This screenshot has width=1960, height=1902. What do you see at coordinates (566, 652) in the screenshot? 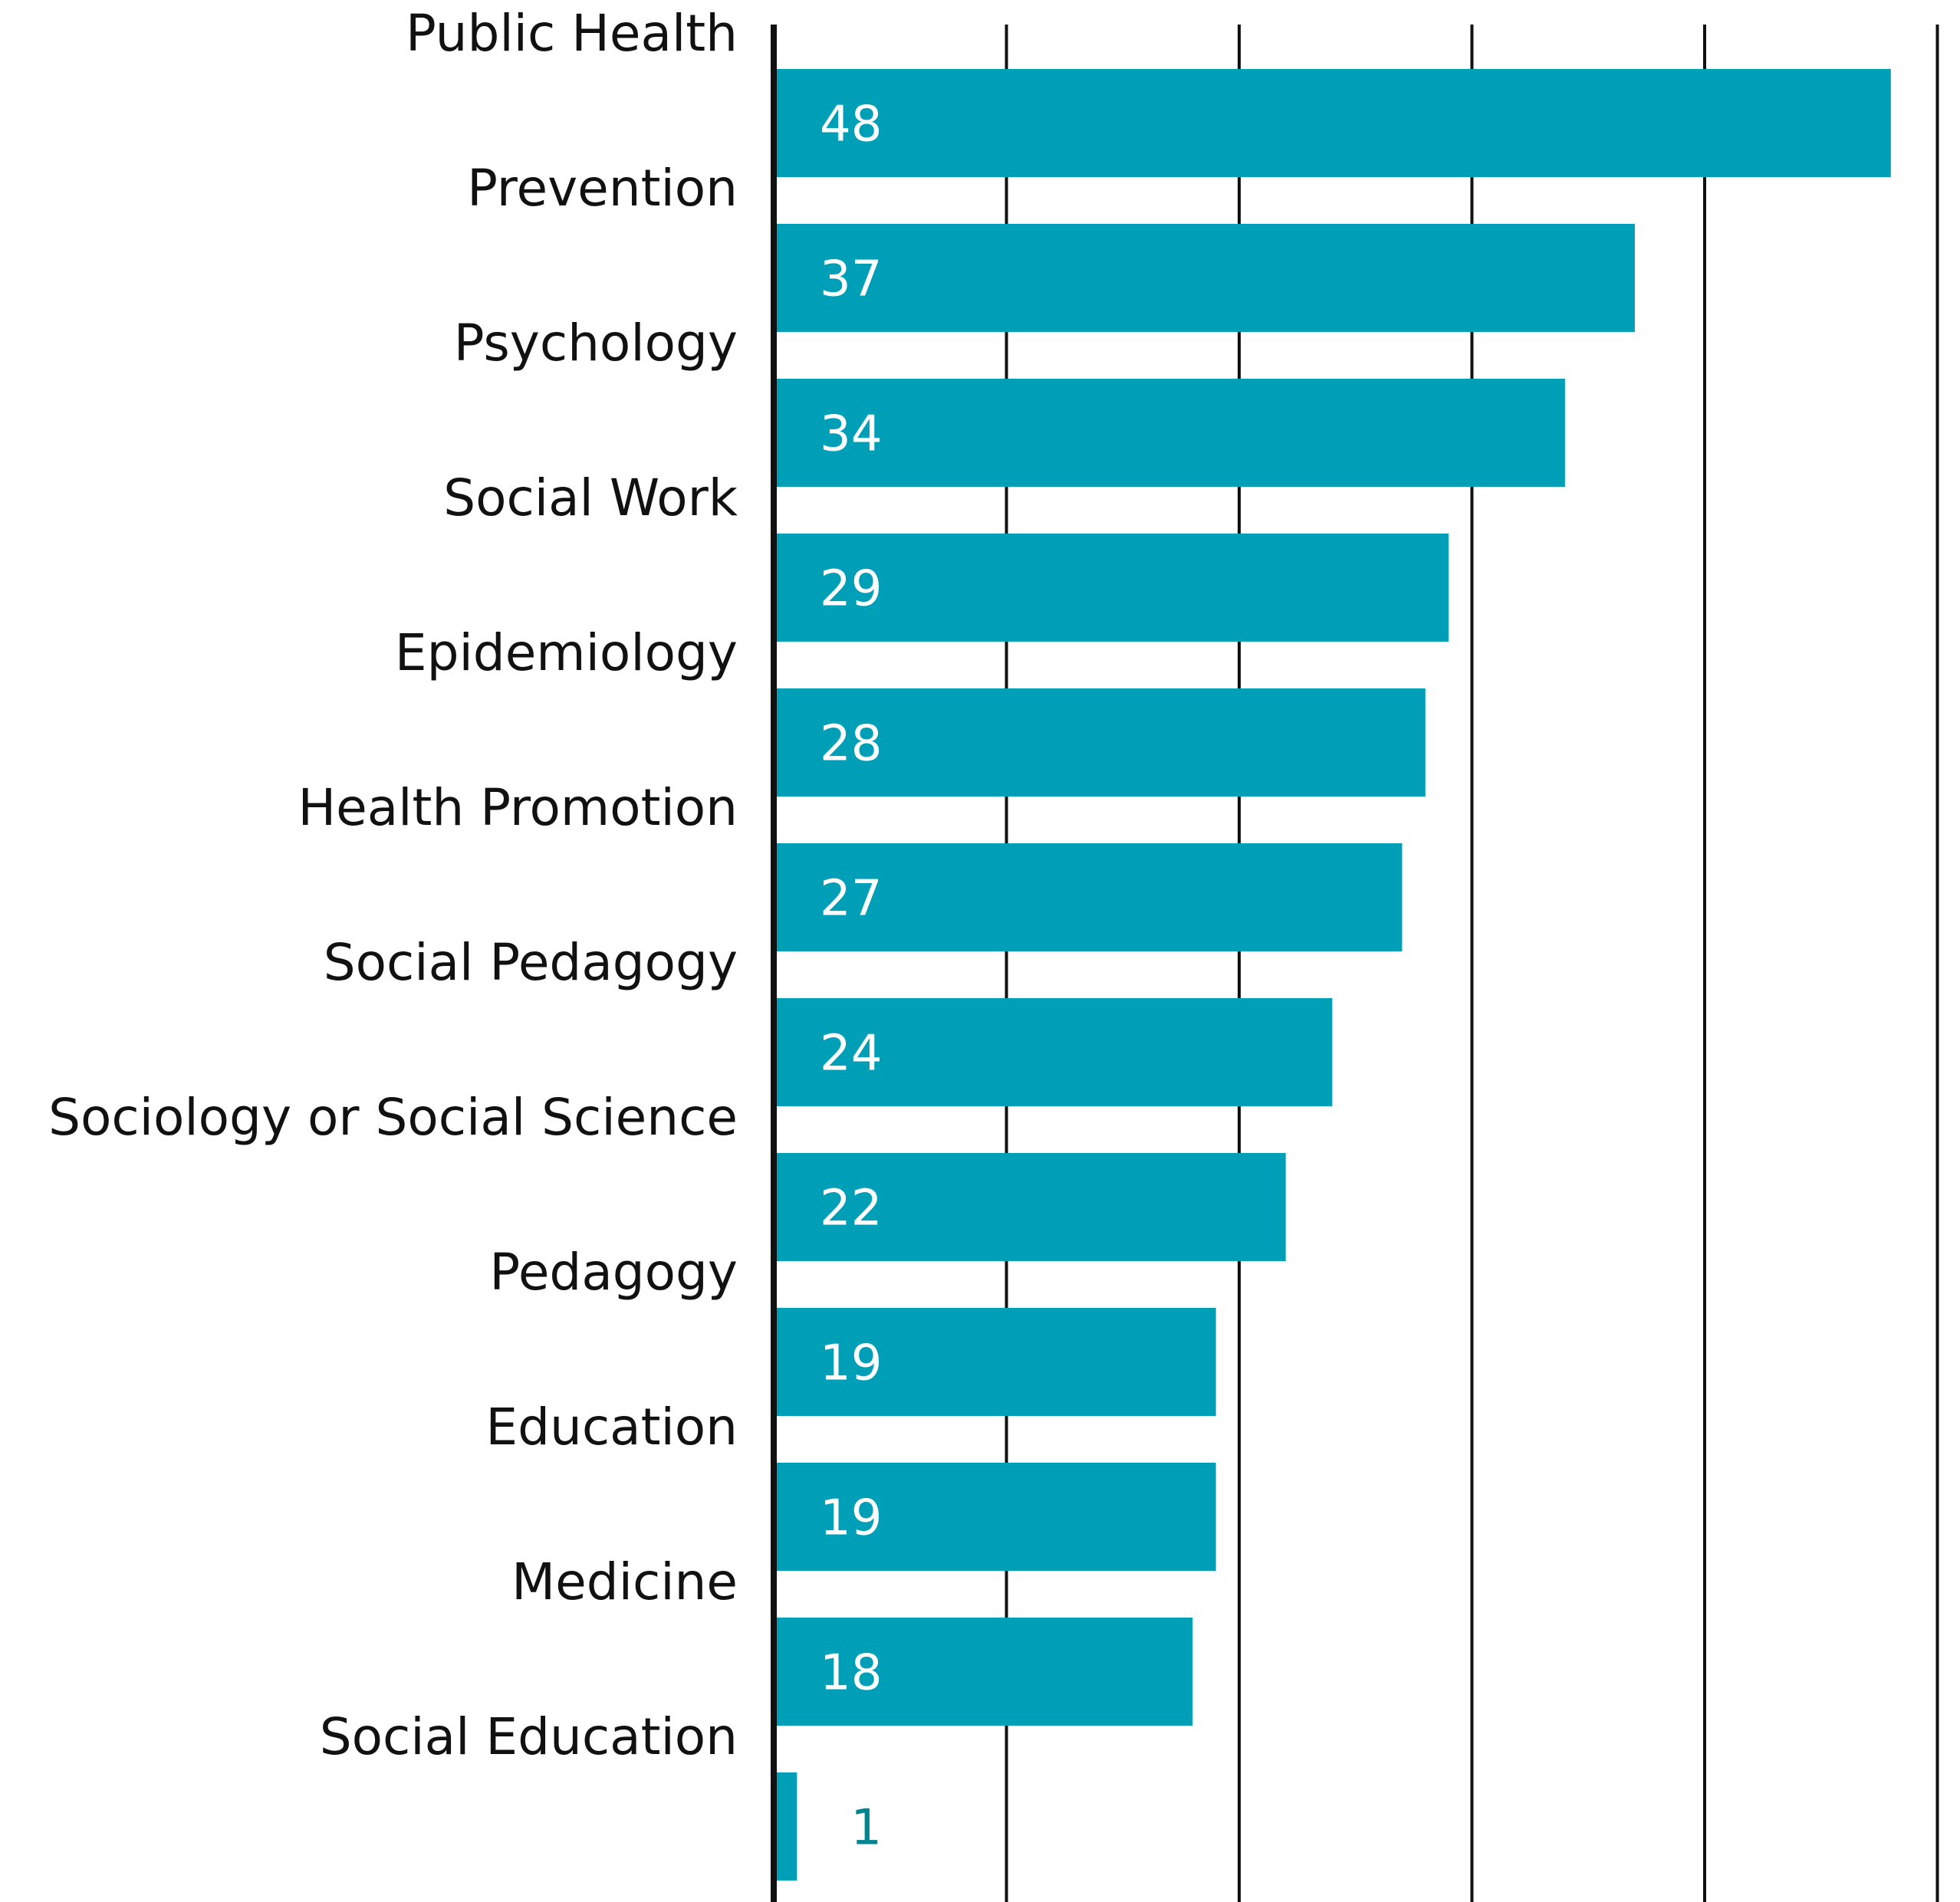
I see `category-label: Epidemiology` at bounding box center [566, 652].